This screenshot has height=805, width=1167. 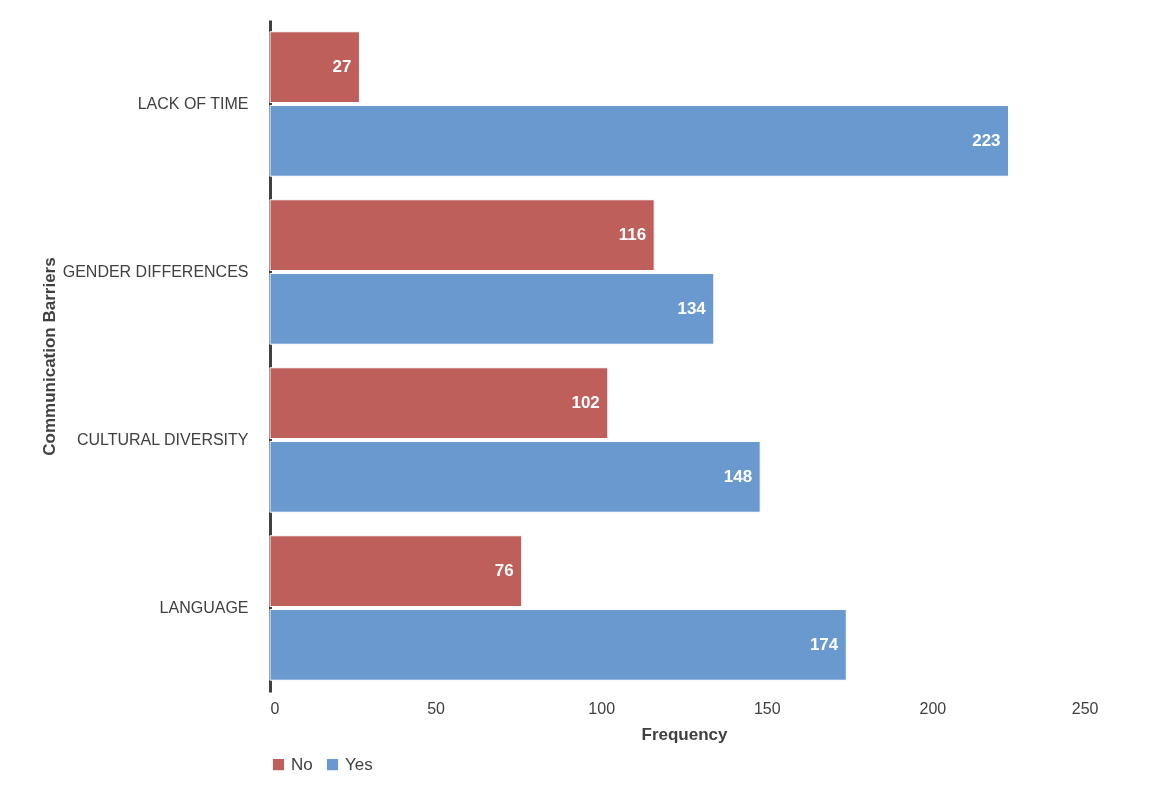 What do you see at coordinates (275, 708) in the screenshot?
I see `x-tick-label: 0` at bounding box center [275, 708].